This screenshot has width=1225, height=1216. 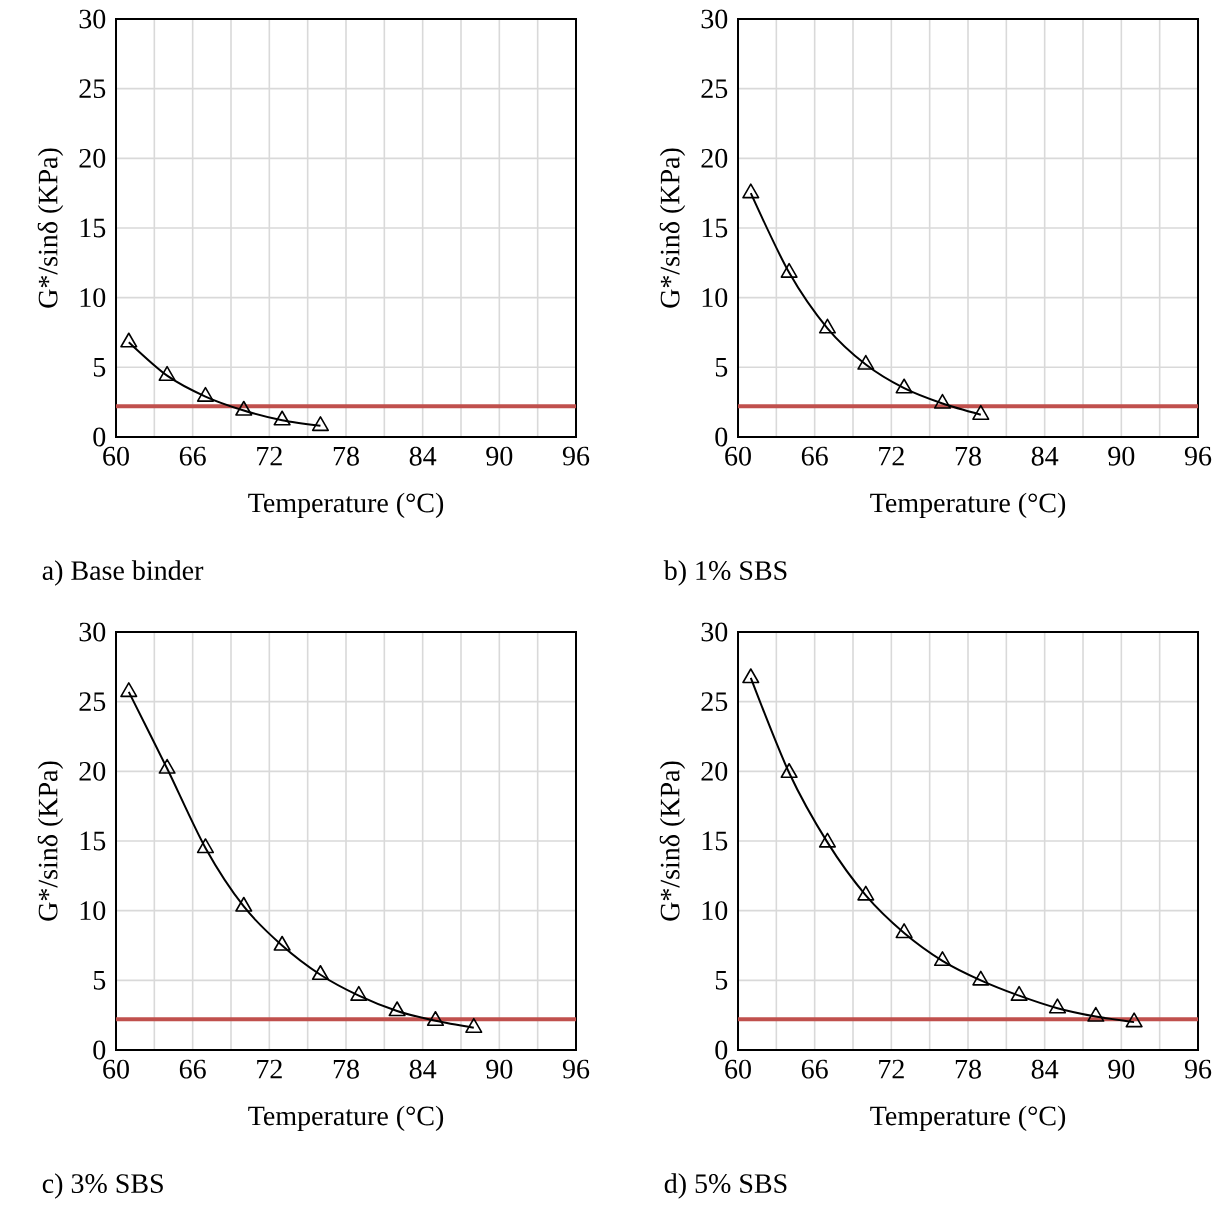 What do you see at coordinates (725, 1186) in the screenshot?
I see `text: d) 5% SBS` at bounding box center [725, 1186].